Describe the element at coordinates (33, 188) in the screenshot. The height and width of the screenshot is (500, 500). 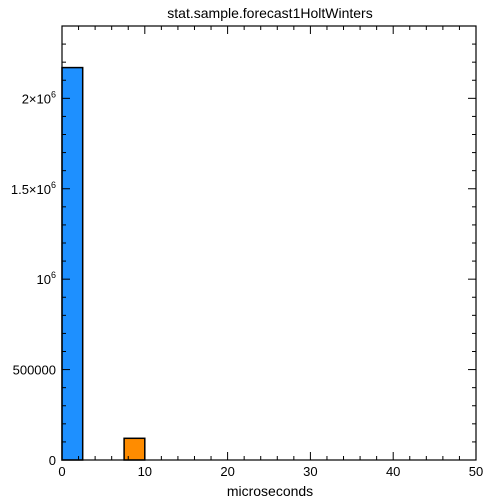
I see `y-tick-label: 1.5×10⁶` at that location.